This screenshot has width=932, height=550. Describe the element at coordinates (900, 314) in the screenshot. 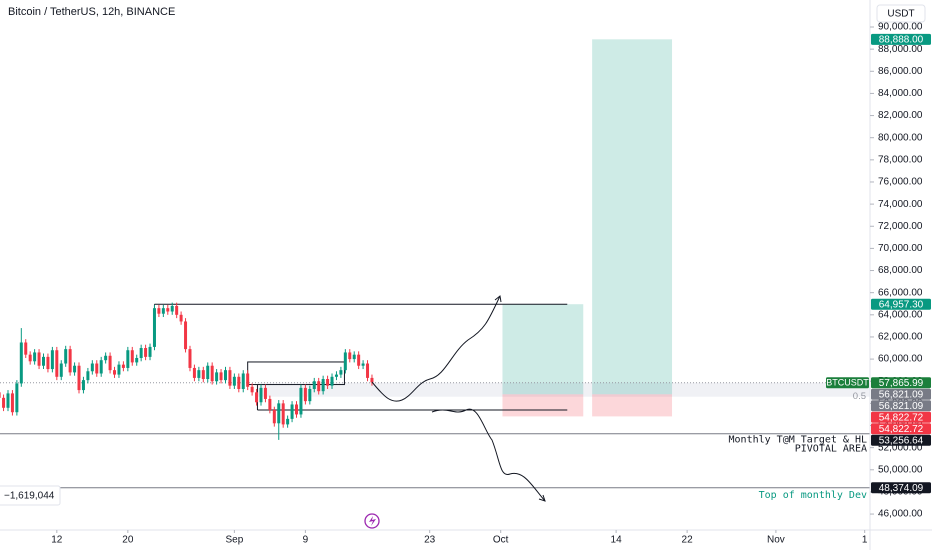

I see `y-tick-label: 64,000.00` at that location.